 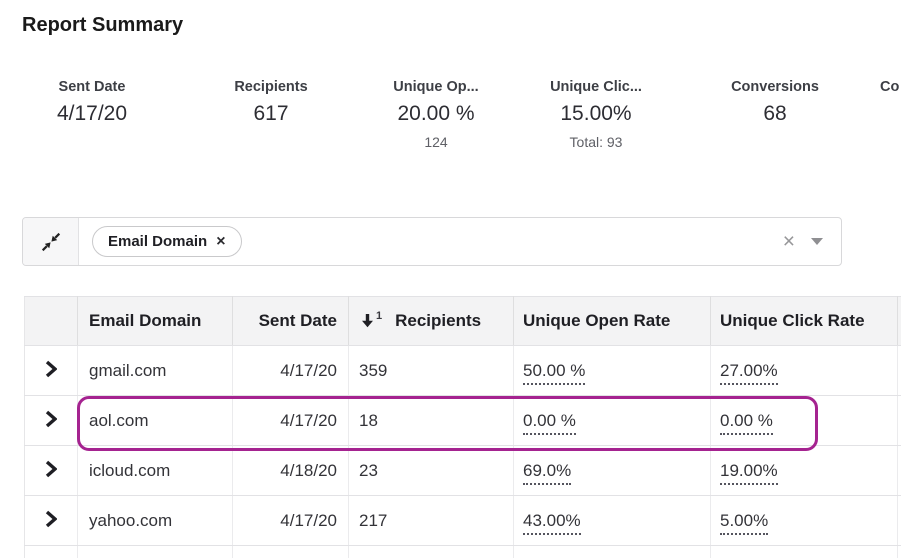 I want to click on metric-cutoff: Co, so click(x=880, y=114).